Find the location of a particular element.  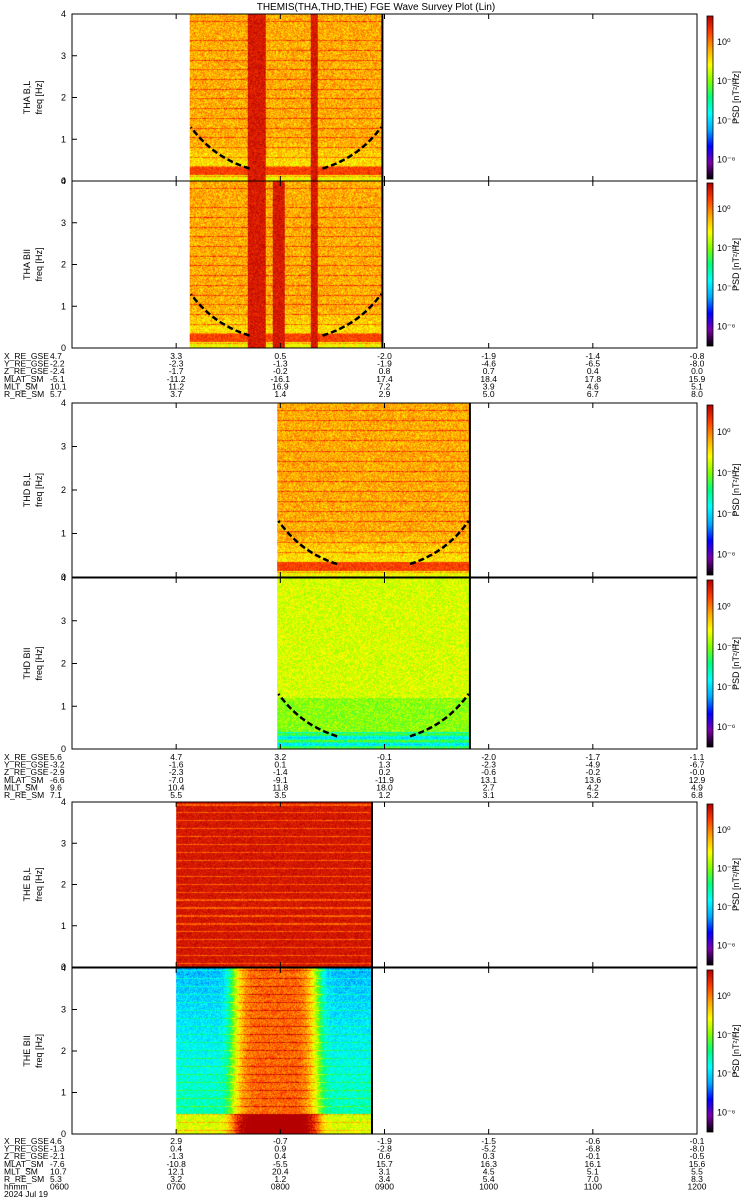

ephemeris-label: R_RE_SM is located at coordinates (24, 795).